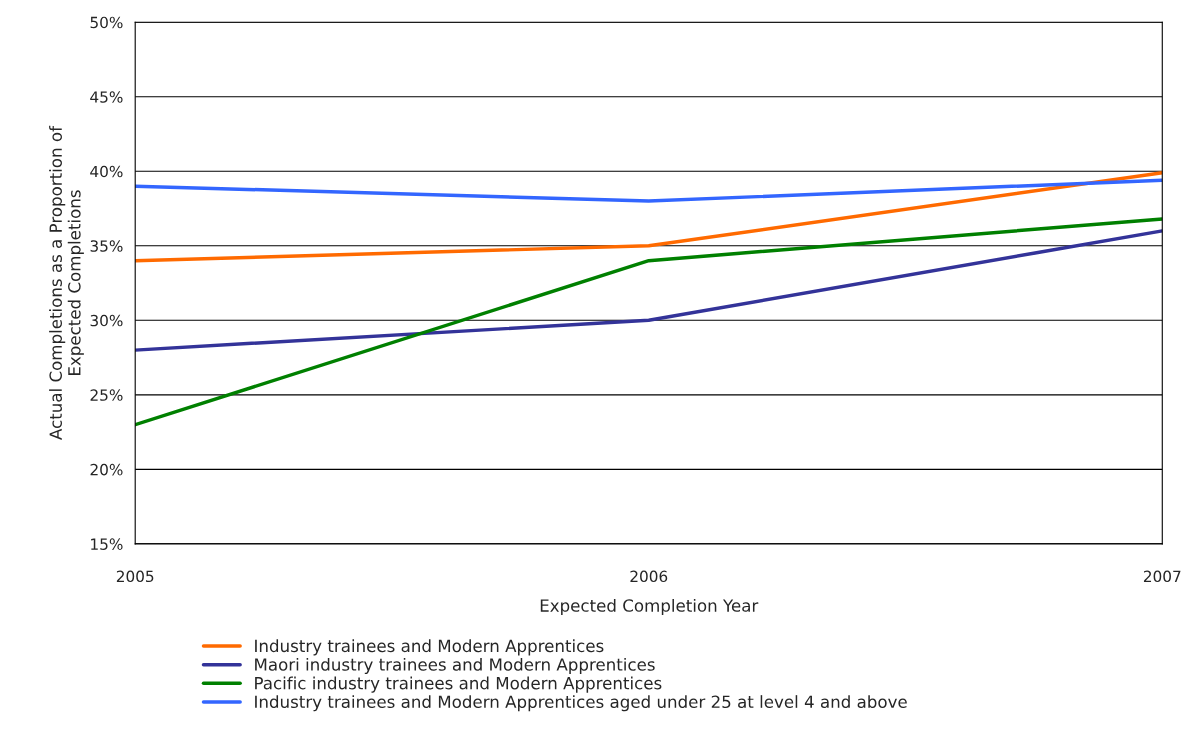  I want to click on y-tick-label: 45%, so click(106, 97).